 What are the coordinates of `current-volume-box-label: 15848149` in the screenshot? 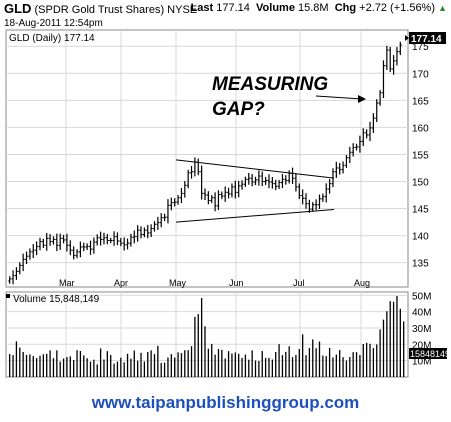 It's located at (430, 354).